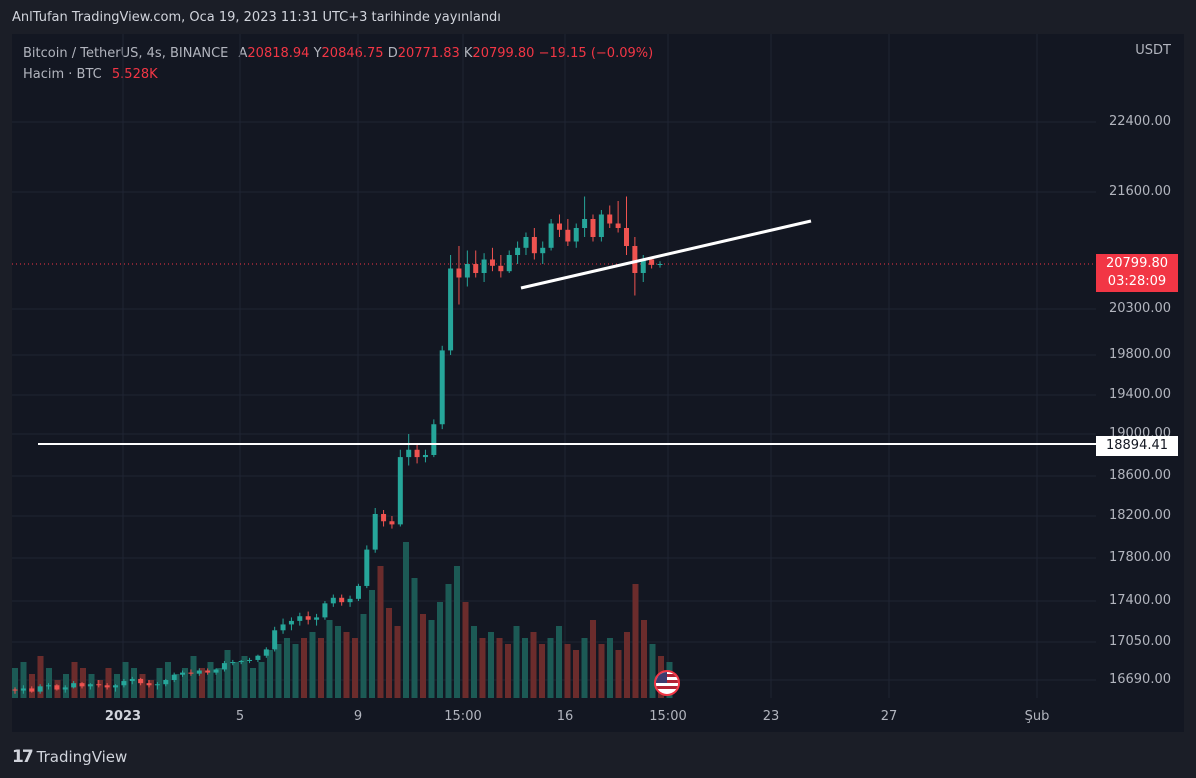  Describe the element at coordinates (240, 716) in the screenshot. I see `x-tick-label: 5` at that location.